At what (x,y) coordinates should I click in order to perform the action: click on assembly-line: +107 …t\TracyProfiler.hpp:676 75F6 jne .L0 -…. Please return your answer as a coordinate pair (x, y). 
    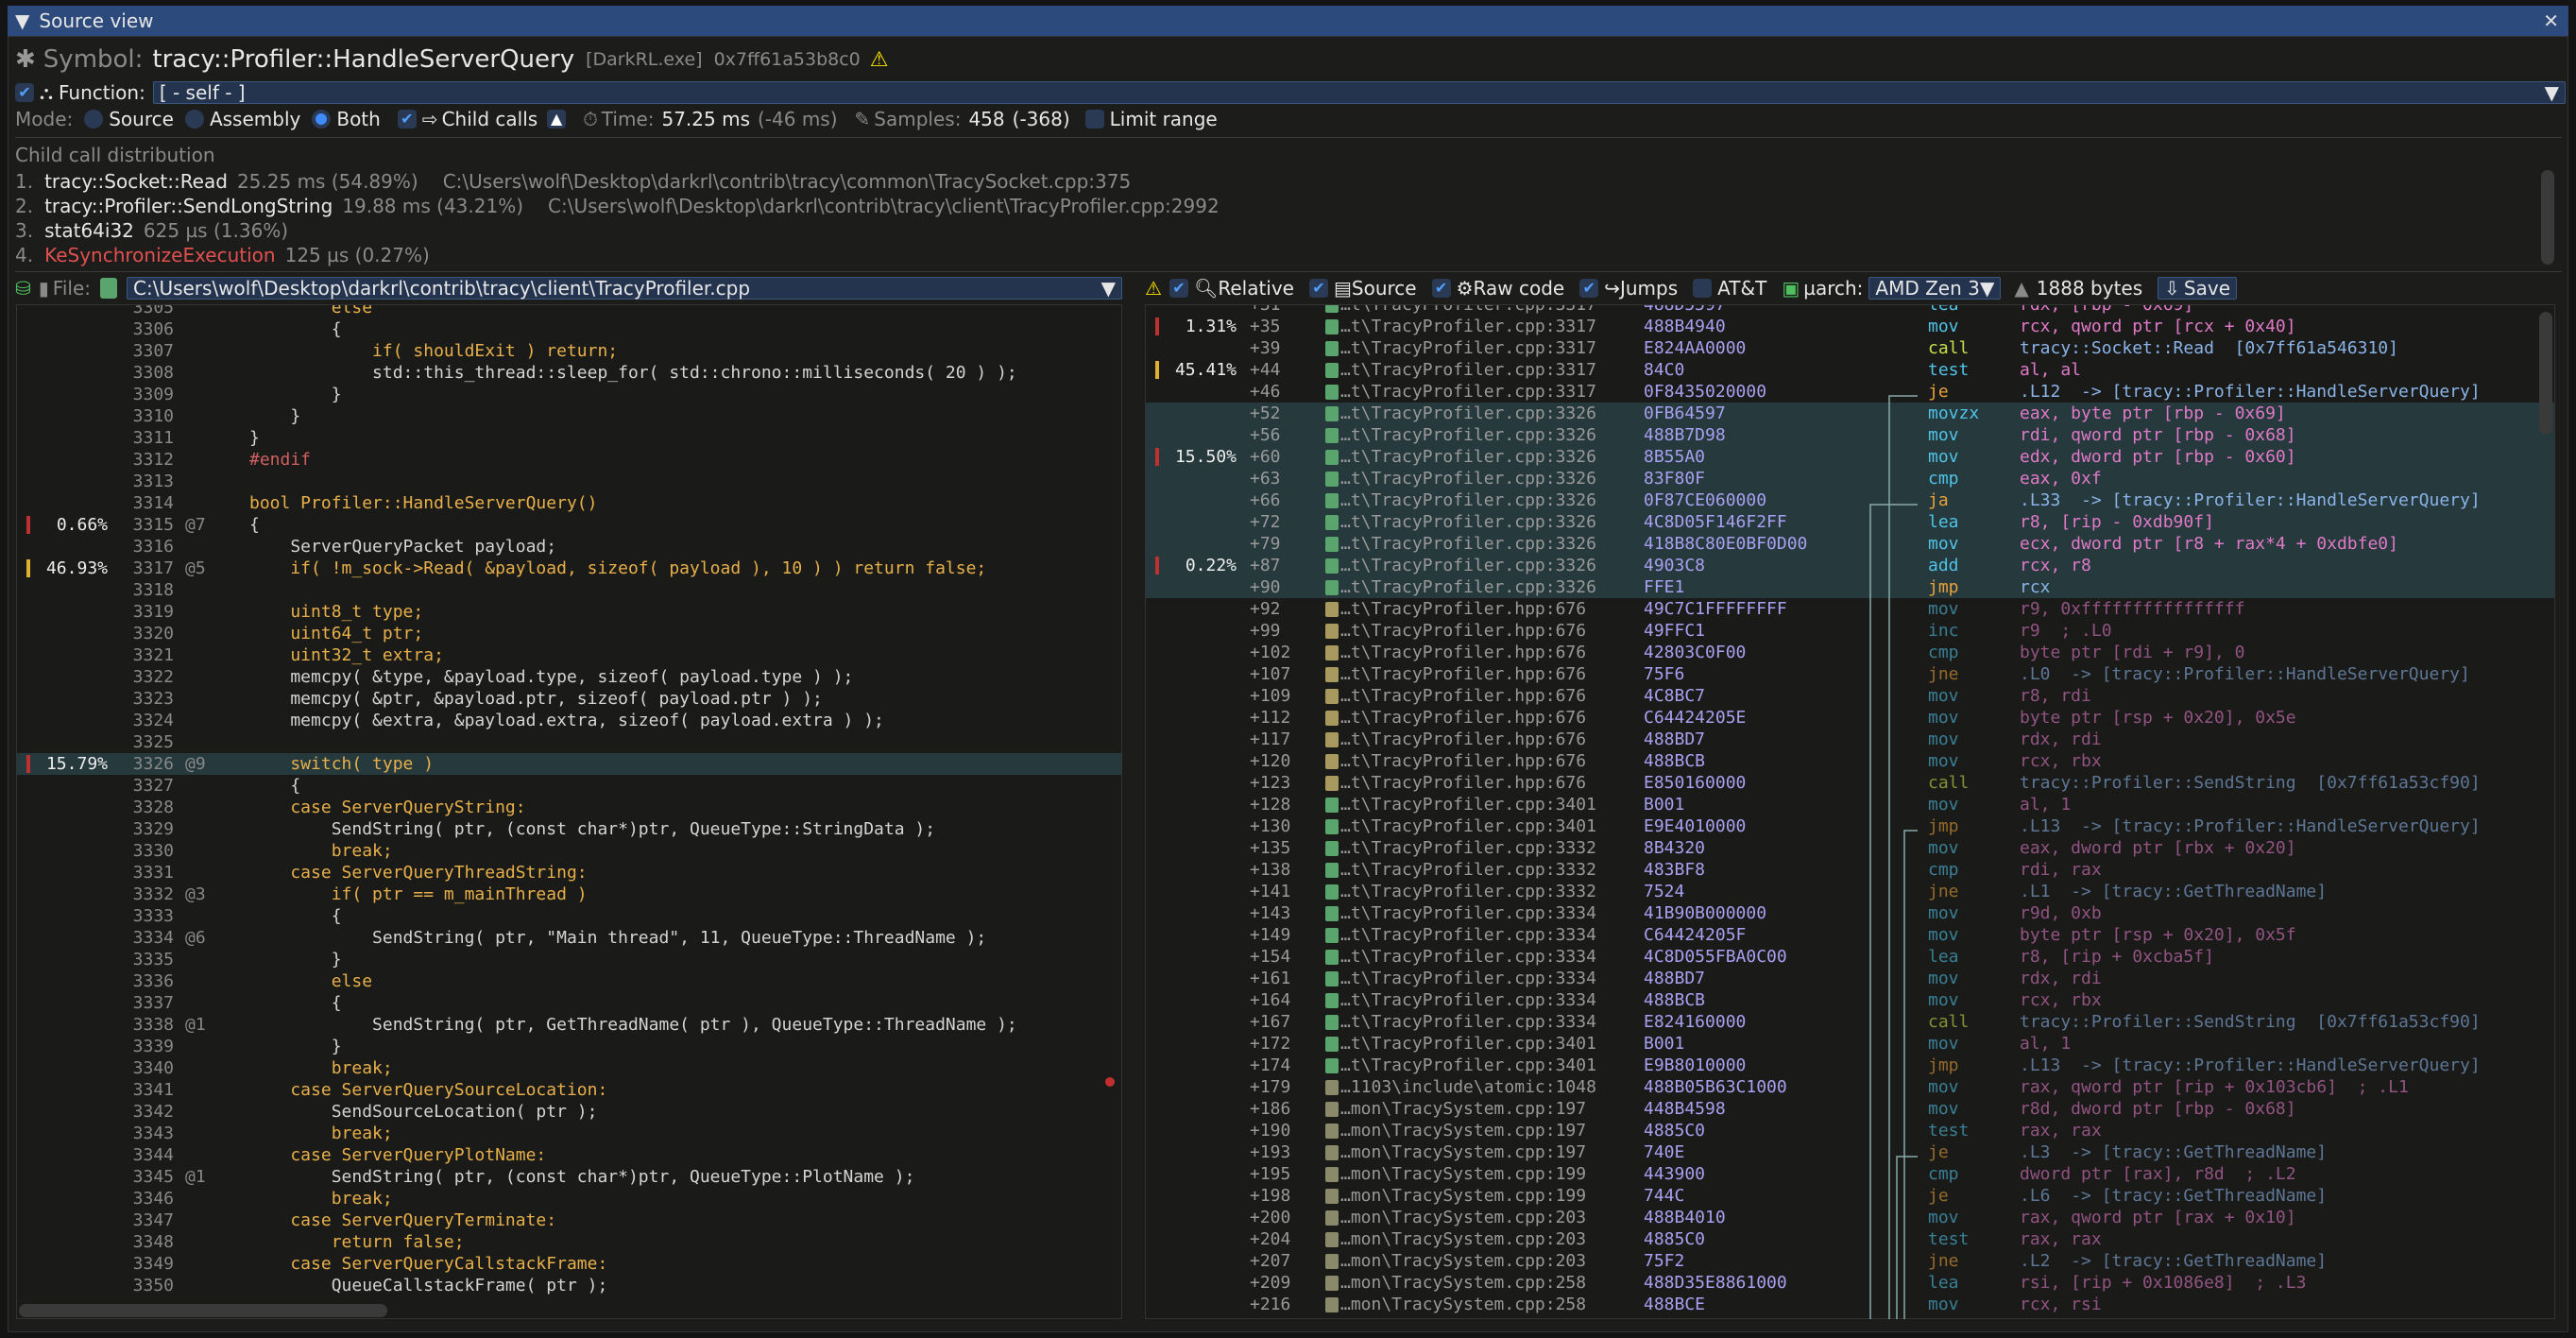
    Looking at the image, I should click on (1850, 674).